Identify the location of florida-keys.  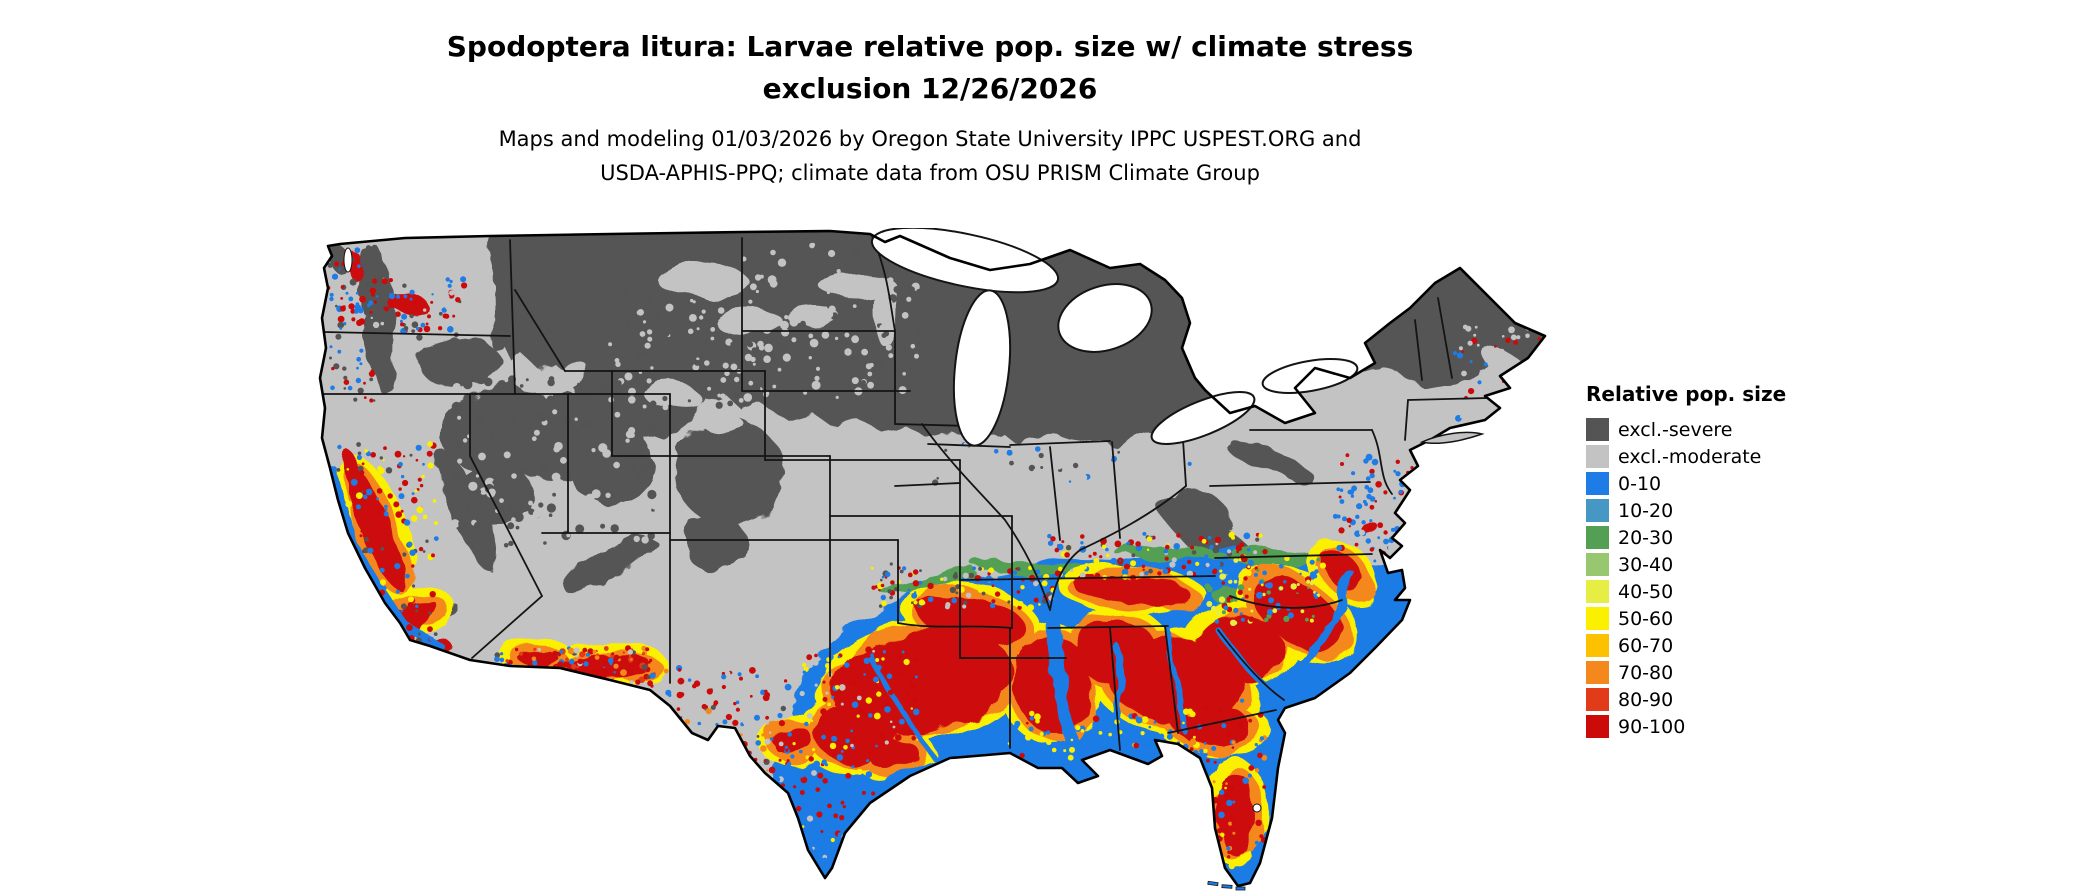
(1226, 885).